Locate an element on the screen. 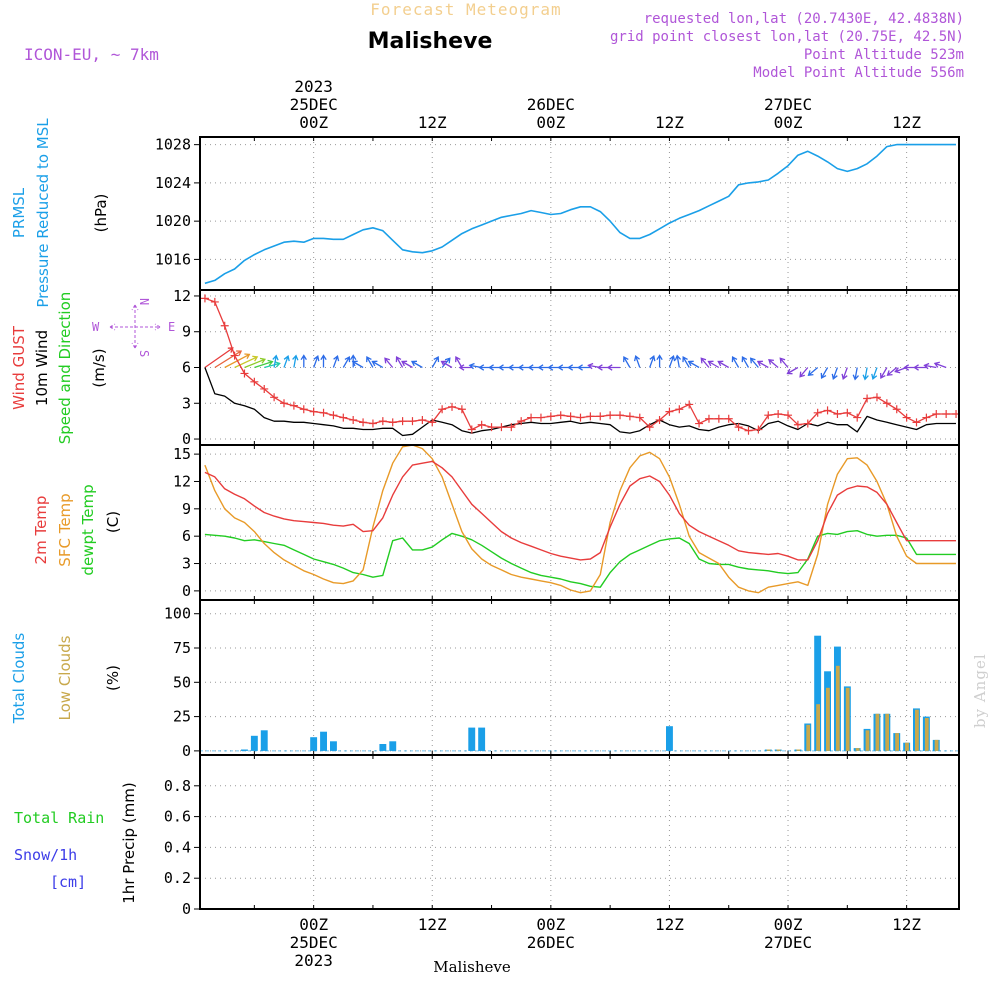 This screenshot has width=1000, height=1000. plot-area-wind is located at coordinates (579, 365).